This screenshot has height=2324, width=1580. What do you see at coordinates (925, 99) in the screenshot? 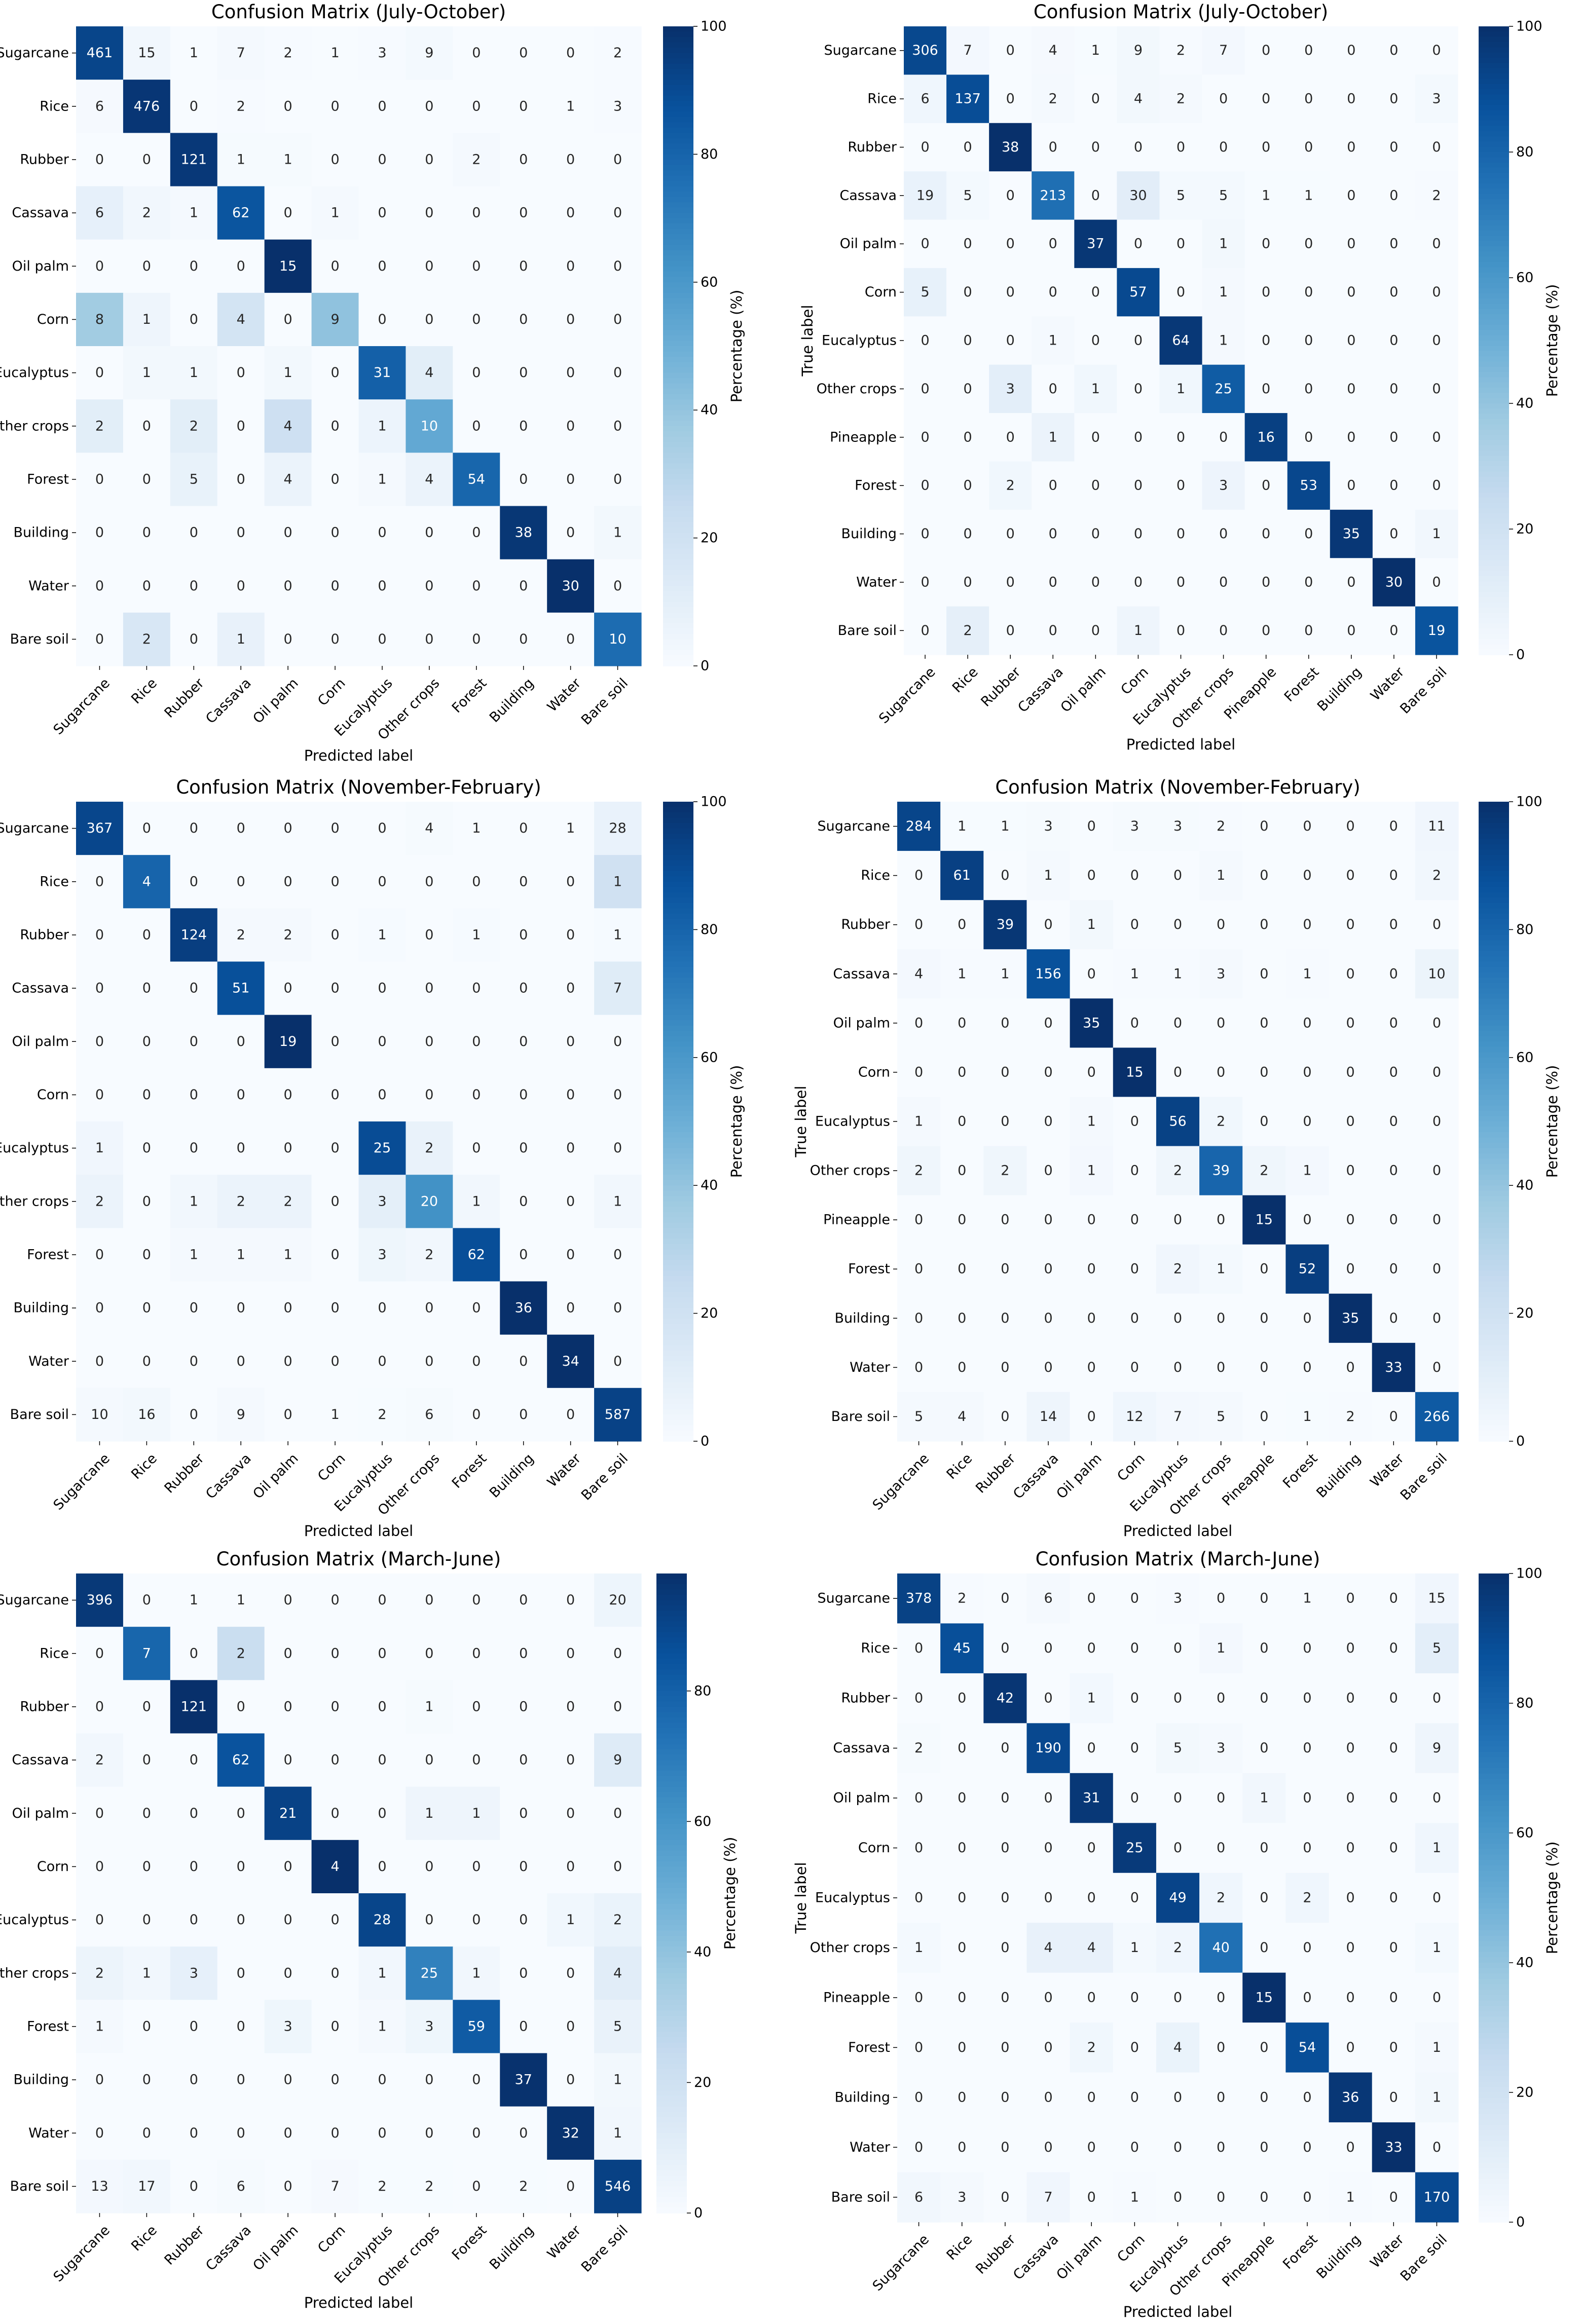
I see `cell-value: 6` at bounding box center [925, 99].